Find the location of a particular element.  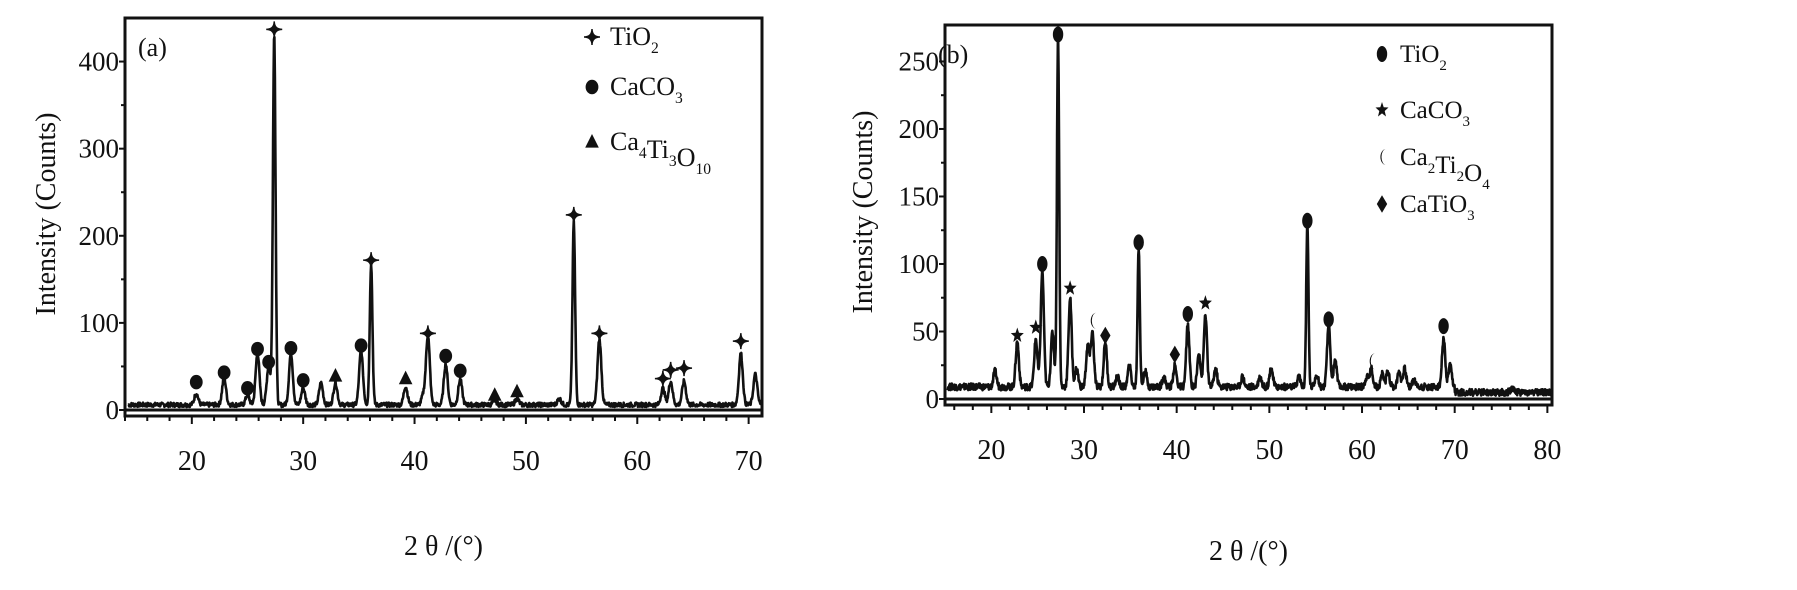

legend-marker-oval-icon is located at coordinates (1382, 54).